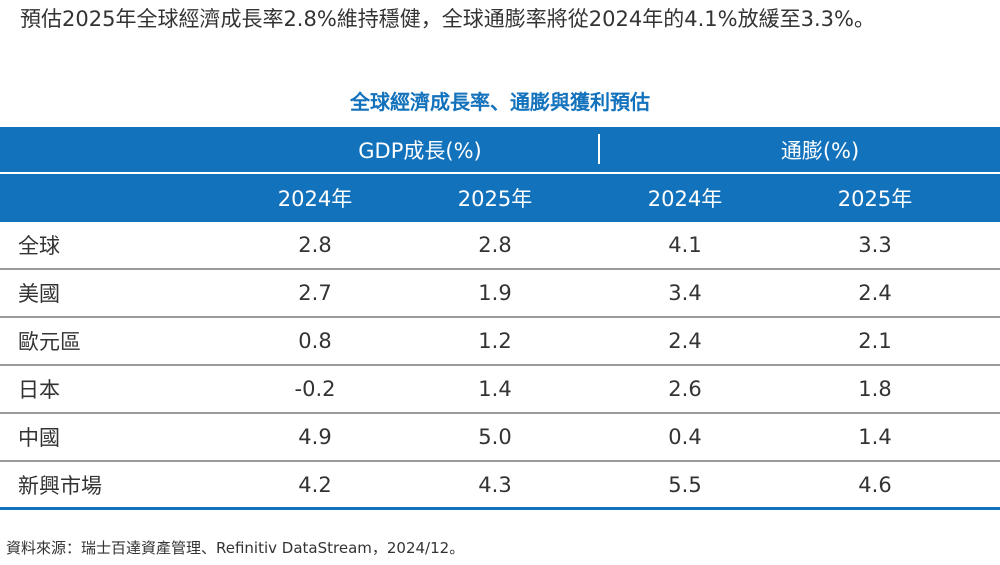 This screenshot has height=565, width=1000. What do you see at coordinates (39, 438) in the screenshot?
I see `region-label: 中國` at bounding box center [39, 438].